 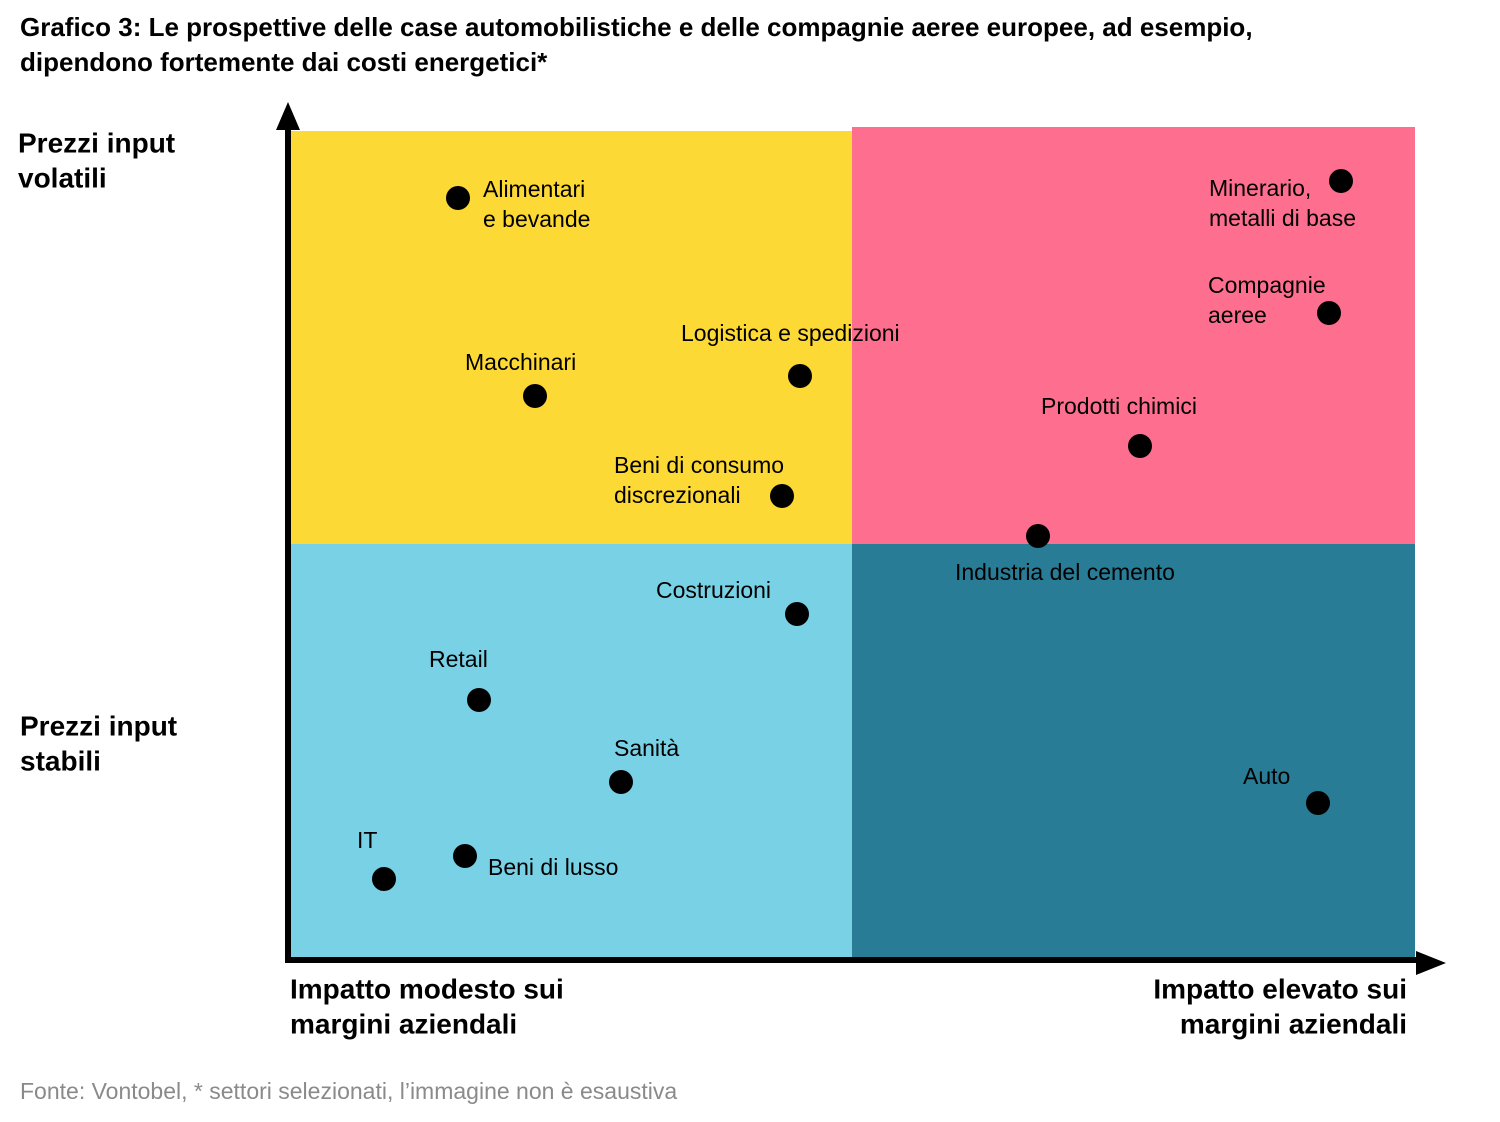 I want to click on node-label: aeree, so click(x=1237, y=315).